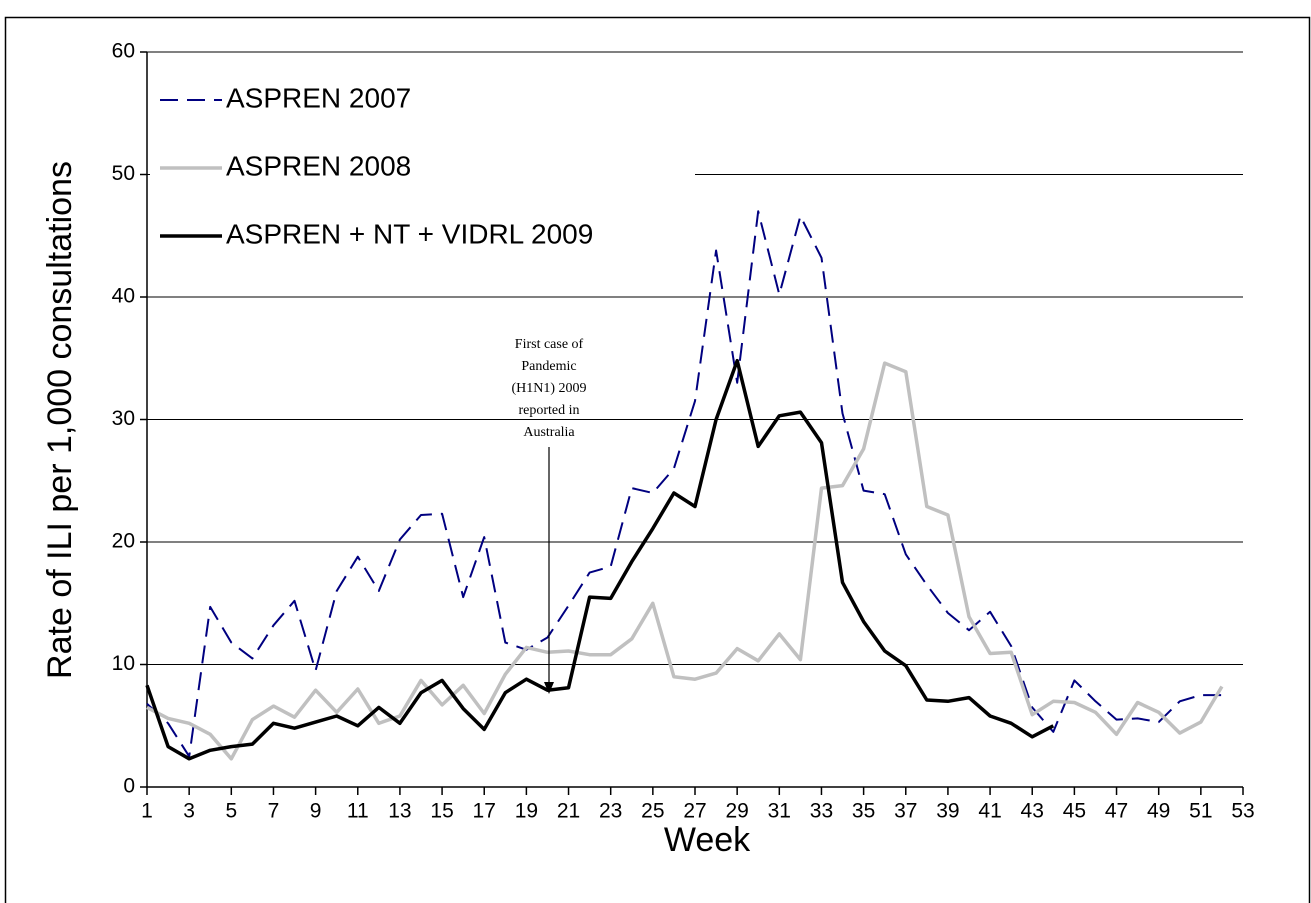  I want to click on x-tick-label: 29, so click(736, 811).